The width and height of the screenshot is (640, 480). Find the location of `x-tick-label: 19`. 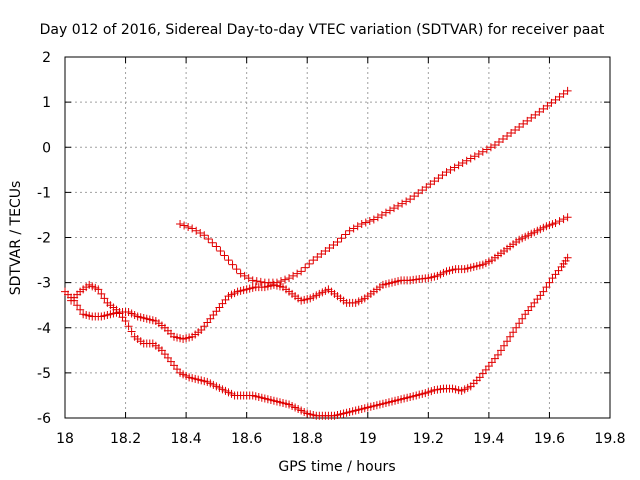

x-tick-label: 19 is located at coordinates (368, 439).